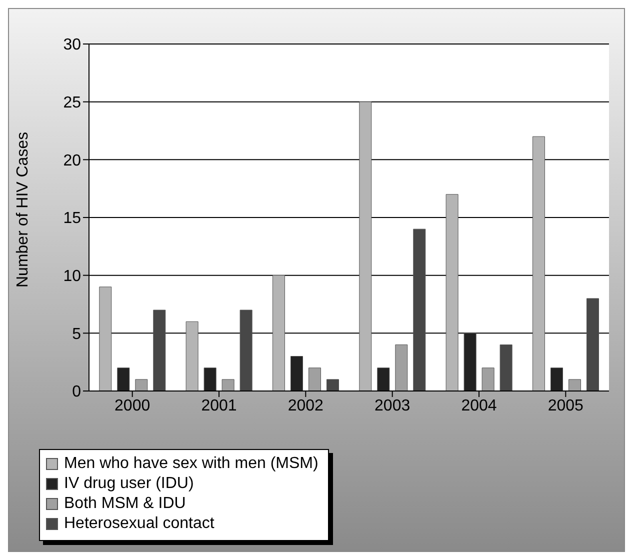 The width and height of the screenshot is (631, 558). What do you see at coordinates (77, 334) in the screenshot?
I see `y-tick-label: 5` at bounding box center [77, 334].